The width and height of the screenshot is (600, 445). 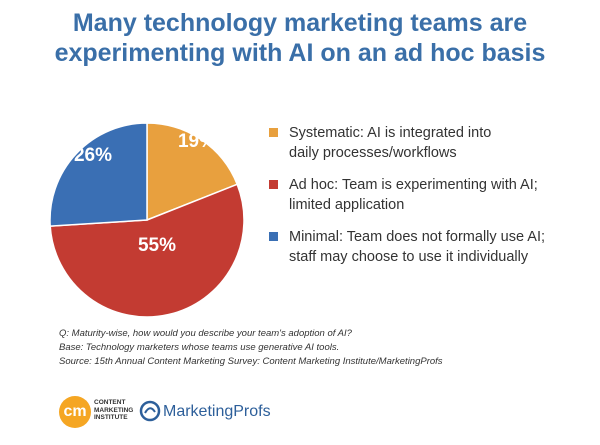 I want to click on legend-swatch-systematic, so click(x=273, y=132).